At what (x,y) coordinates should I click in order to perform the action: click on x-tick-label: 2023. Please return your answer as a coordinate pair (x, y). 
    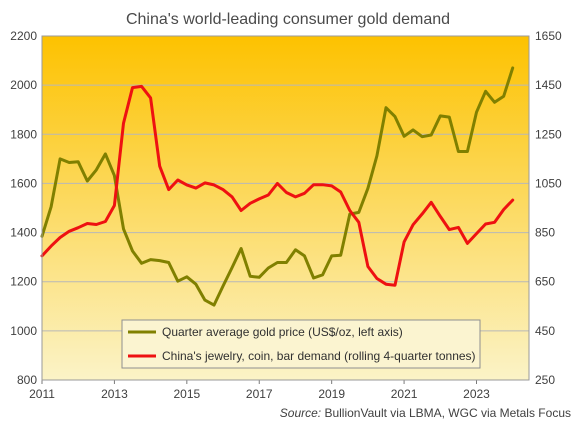
    Looking at the image, I should click on (476, 394).